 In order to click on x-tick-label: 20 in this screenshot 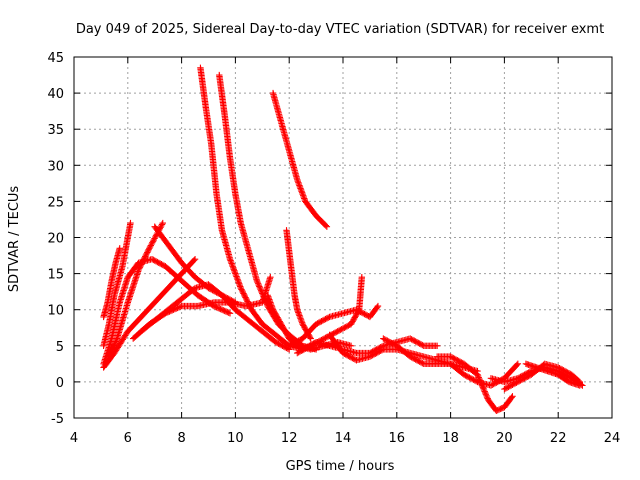, I will do `click(504, 438)`.